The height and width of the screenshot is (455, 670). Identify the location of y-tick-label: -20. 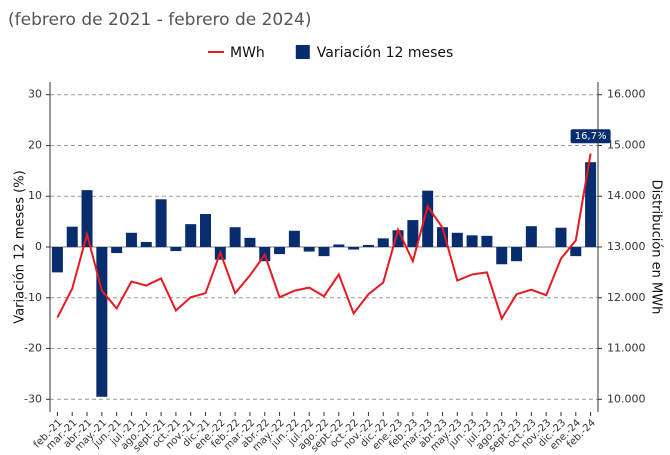
(33, 348).